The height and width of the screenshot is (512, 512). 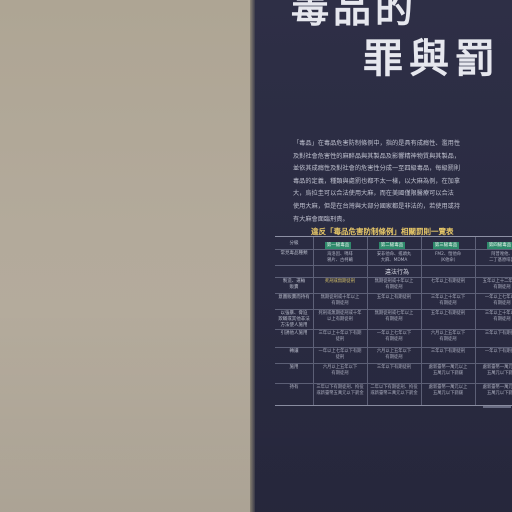 What do you see at coordinates (340, 336) in the screenshot?
I see `penalty-cell: 三年以上十年以下有期 徒刑` at bounding box center [340, 336].